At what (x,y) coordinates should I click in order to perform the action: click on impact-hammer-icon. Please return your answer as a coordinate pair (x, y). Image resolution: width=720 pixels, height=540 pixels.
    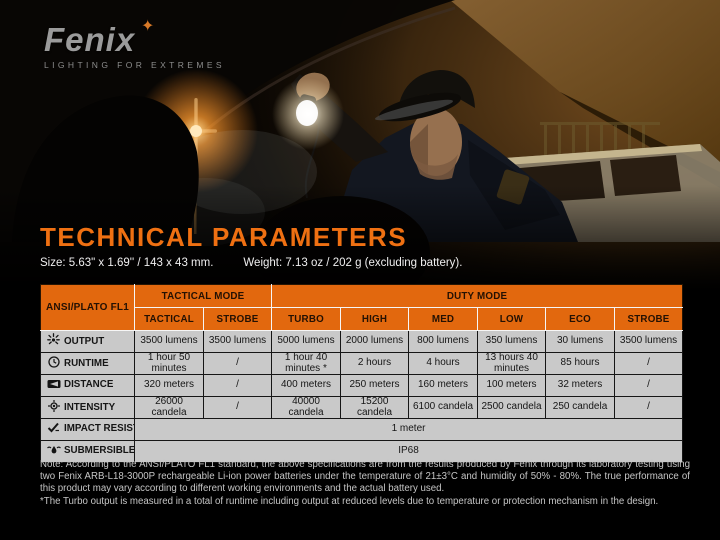
    Looking at the image, I should click on (53, 429).